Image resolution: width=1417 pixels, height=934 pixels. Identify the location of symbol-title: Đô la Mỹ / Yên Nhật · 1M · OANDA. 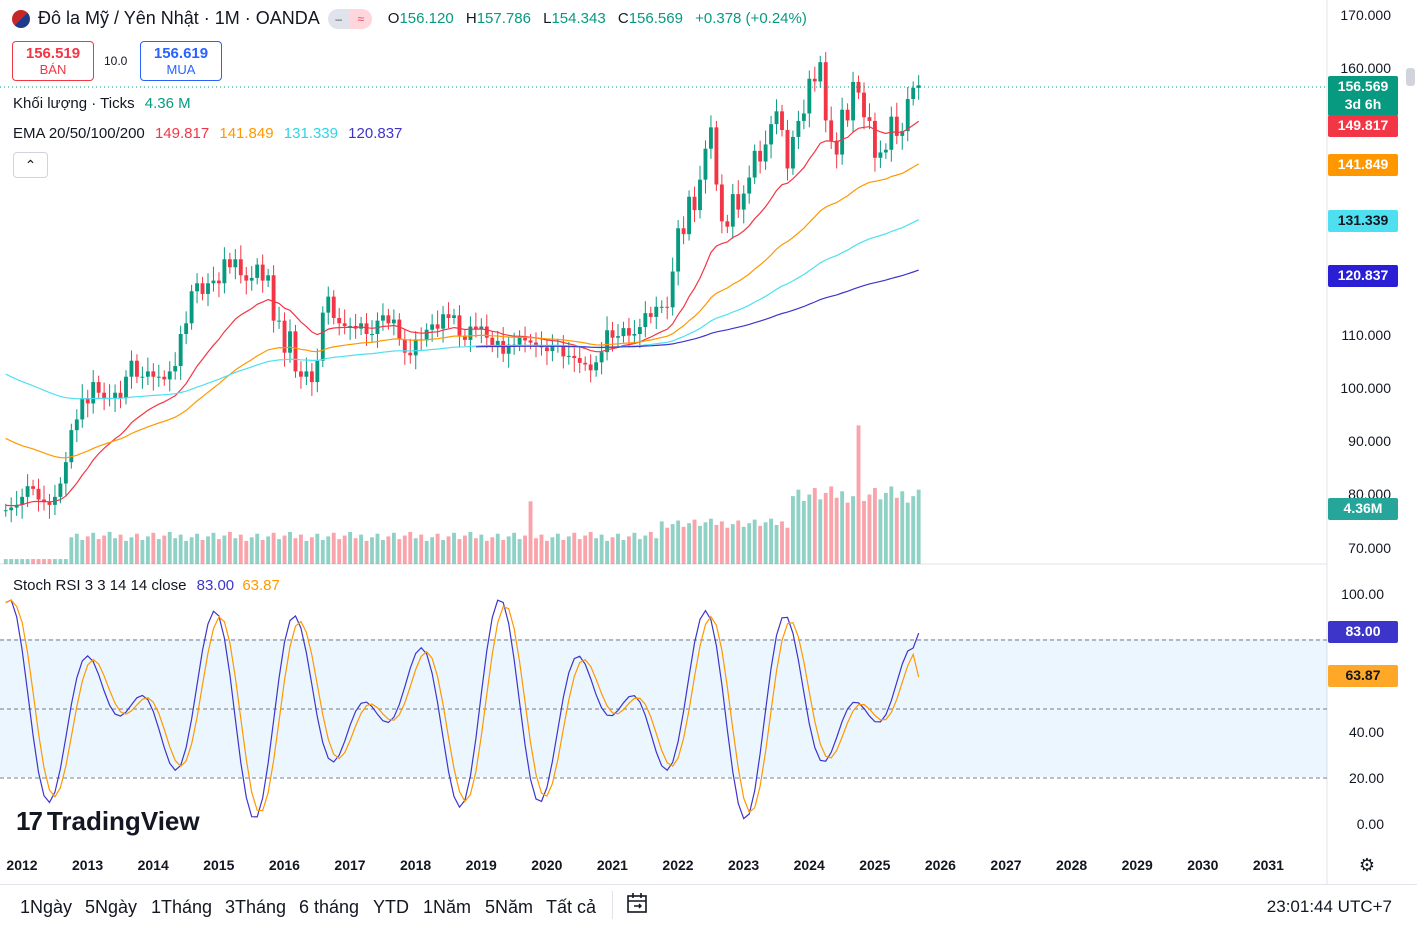
(179, 18).